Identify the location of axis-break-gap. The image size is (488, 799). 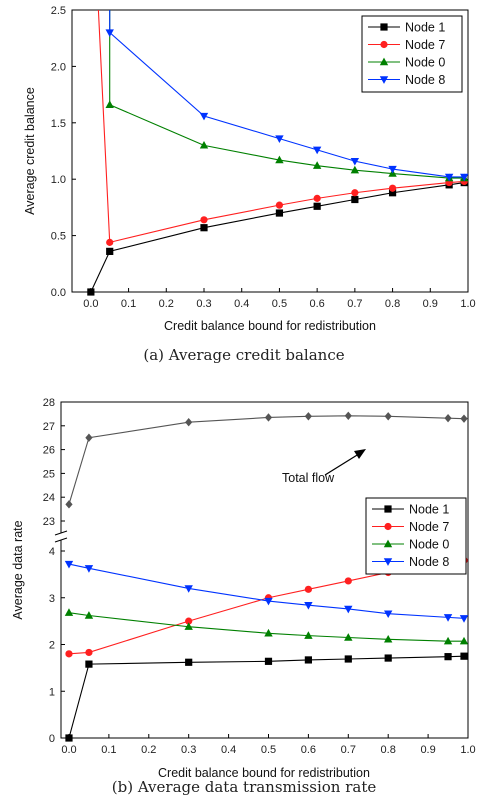
(61, 536).